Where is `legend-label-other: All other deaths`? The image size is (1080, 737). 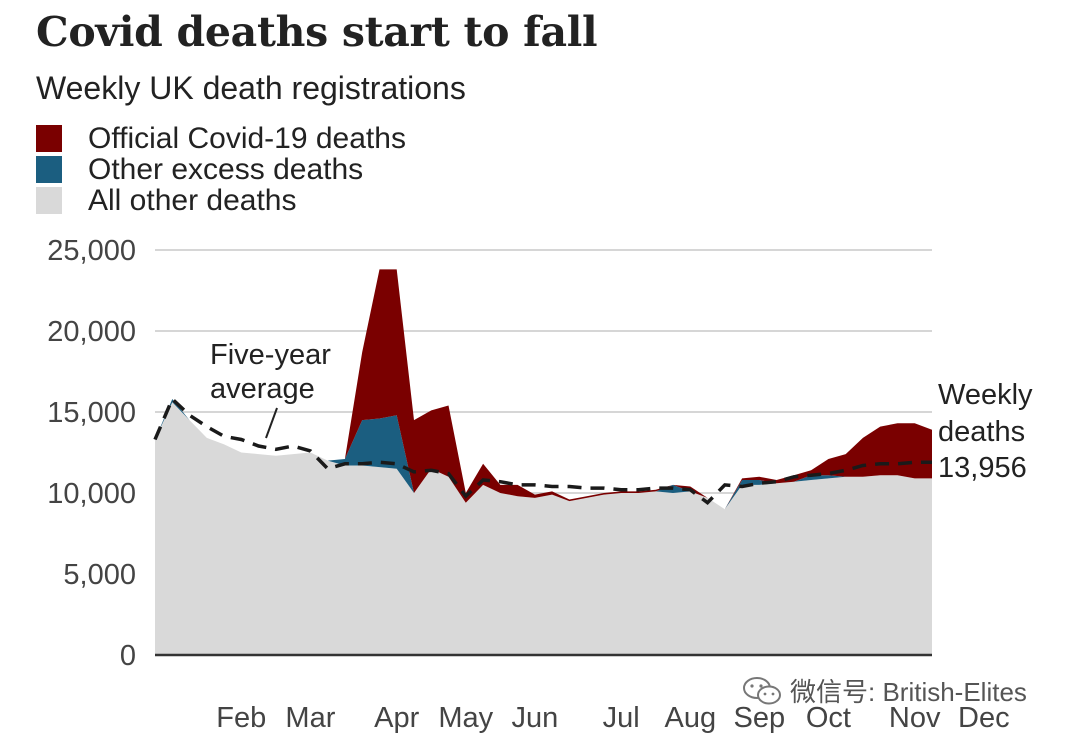
legend-label-other: All other deaths is located at coordinates (192, 200).